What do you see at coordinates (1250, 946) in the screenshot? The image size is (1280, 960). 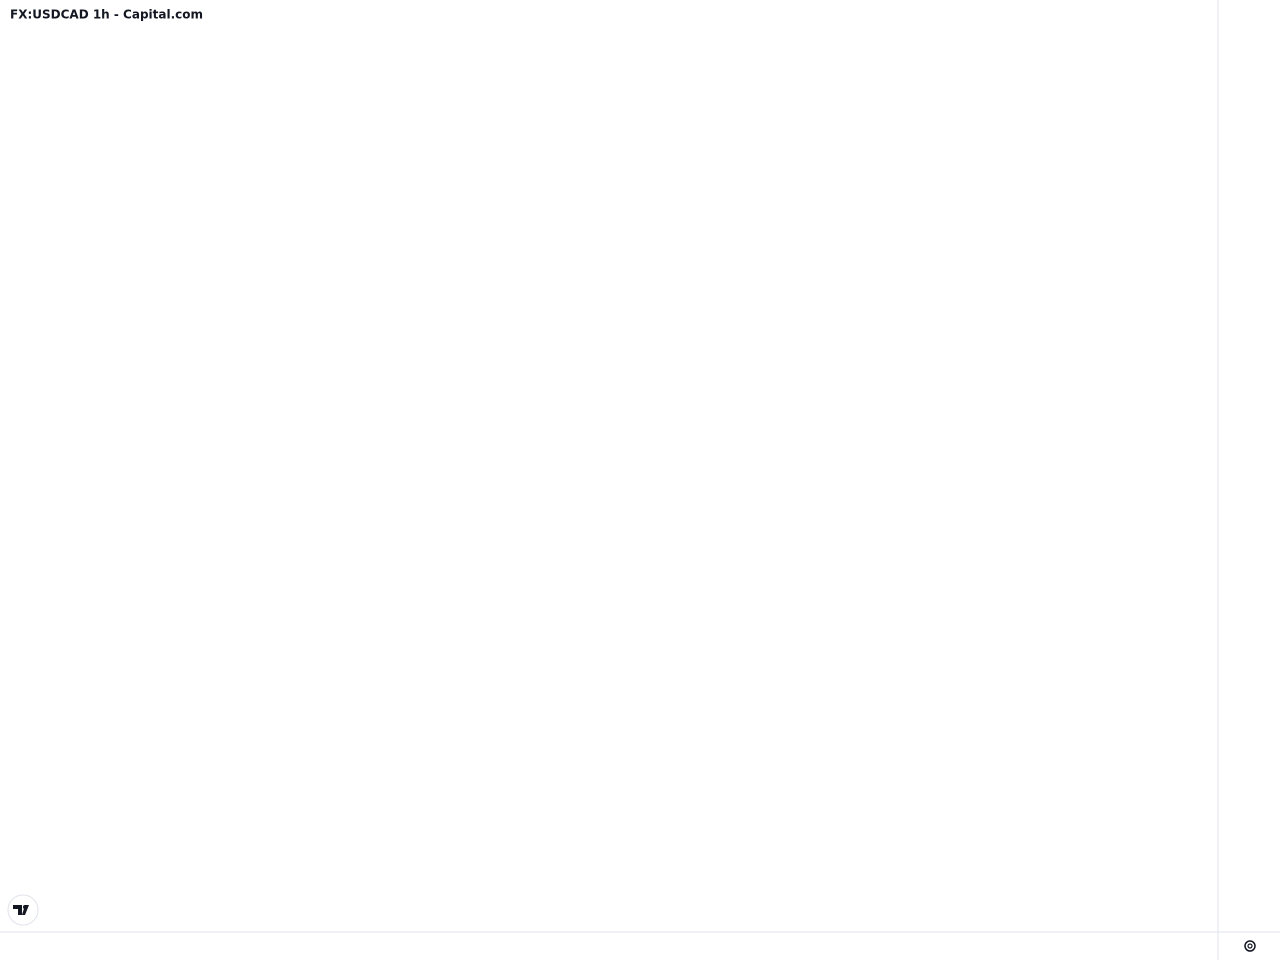 I see `settings-icon` at bounding box center [1250, 946].